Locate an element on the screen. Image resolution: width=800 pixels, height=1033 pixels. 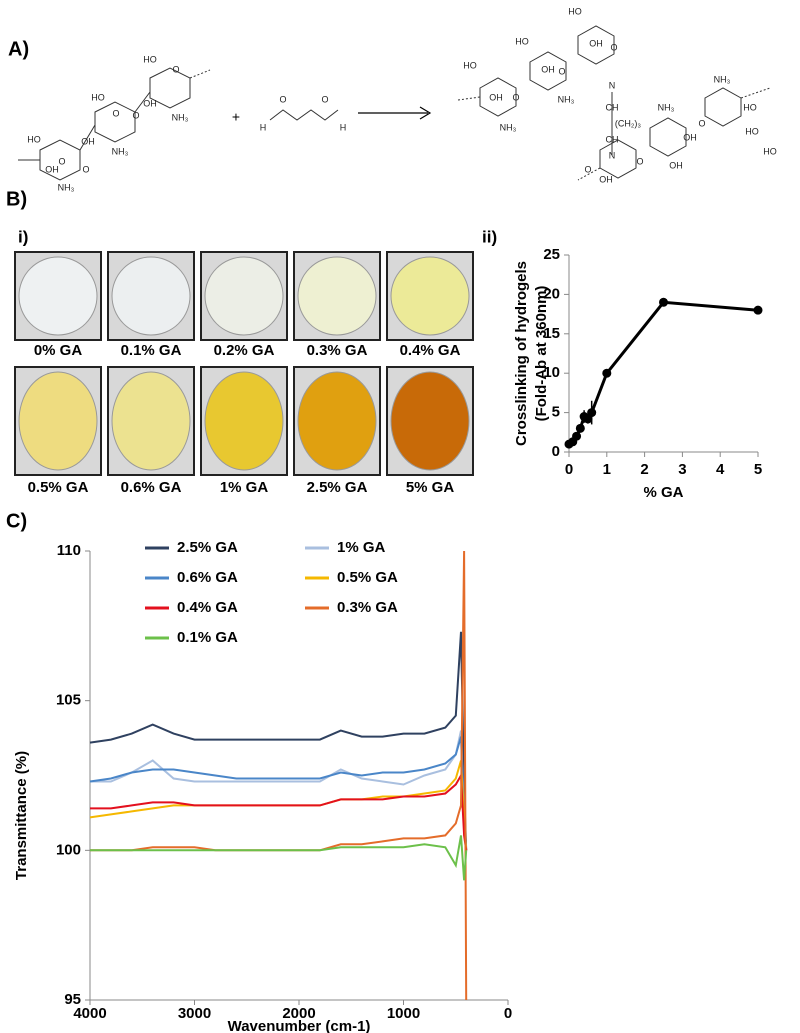
panel-label: ii) is located at coordinates (489, 236).